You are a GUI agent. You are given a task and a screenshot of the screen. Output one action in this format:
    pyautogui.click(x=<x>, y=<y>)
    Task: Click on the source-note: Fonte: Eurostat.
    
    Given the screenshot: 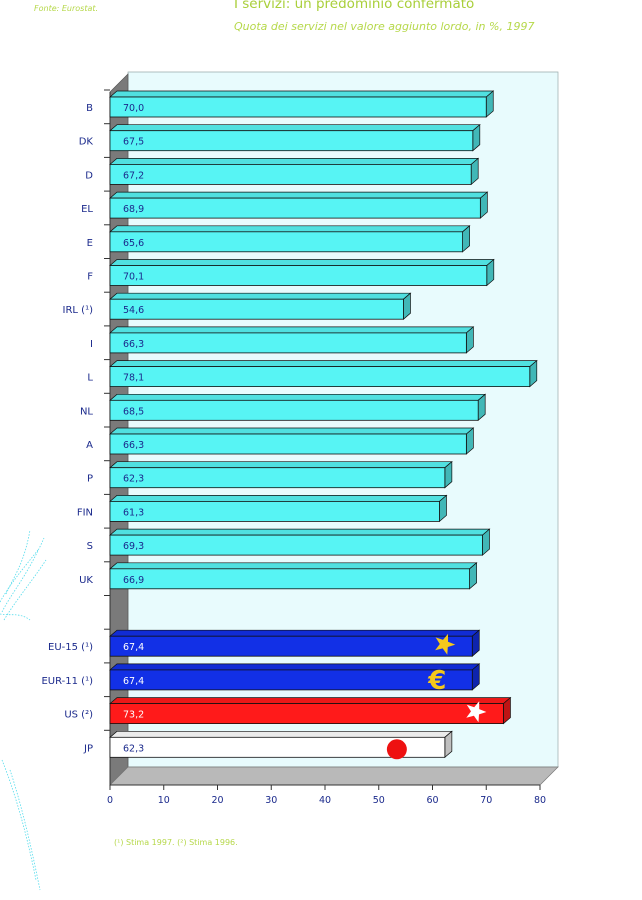 What is the action you would take?
    pyautogui.click(x=66, y=8)
    